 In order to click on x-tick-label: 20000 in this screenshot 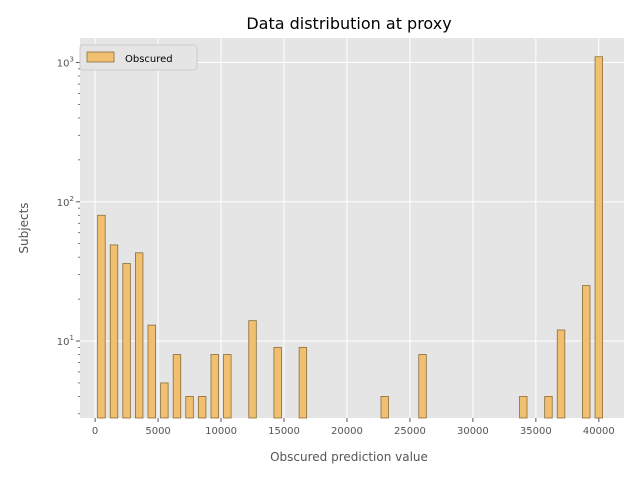, I will do `click(347, 431)`.